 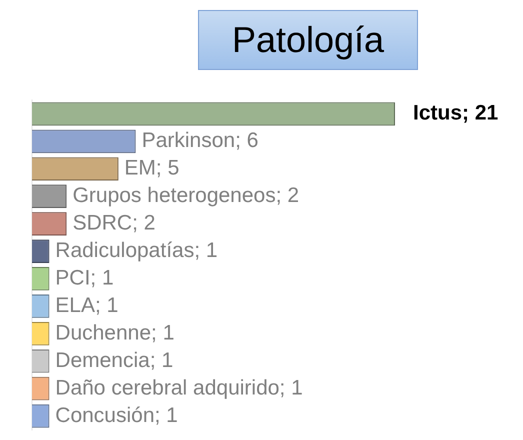 I want to click on data-label: Parkinson; 6, so click(x=200, y=140).